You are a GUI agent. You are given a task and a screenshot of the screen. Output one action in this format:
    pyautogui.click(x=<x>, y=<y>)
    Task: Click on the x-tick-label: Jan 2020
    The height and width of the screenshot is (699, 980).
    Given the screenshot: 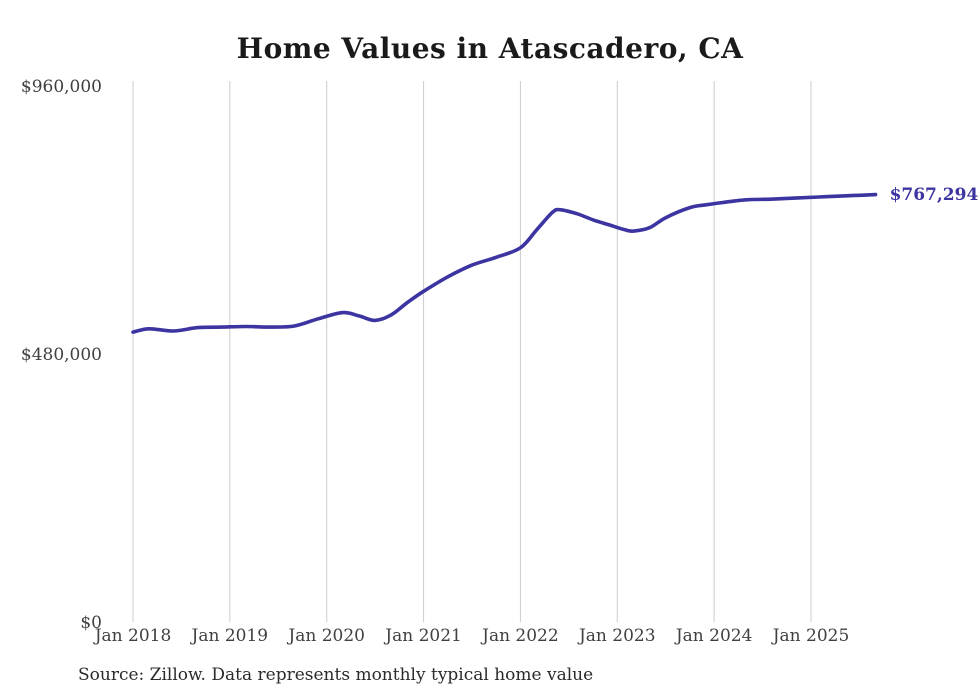 What is the action you would take?
    pyautogui.click(x=326, y=636)
    